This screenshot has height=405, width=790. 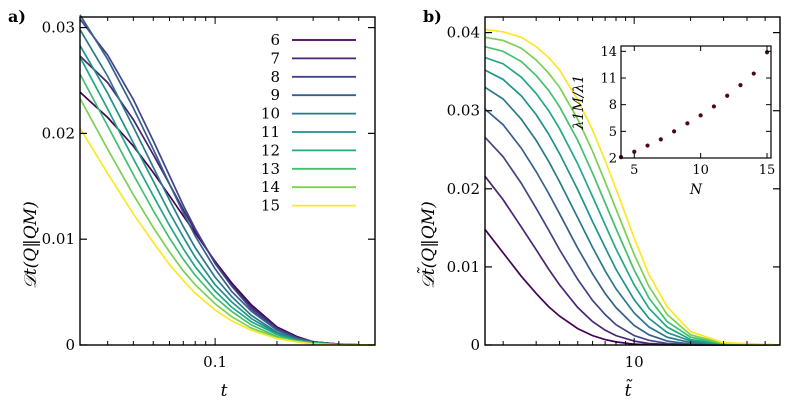 I want to click on inset-ytick-label: 11, so click(x=608, y=79).